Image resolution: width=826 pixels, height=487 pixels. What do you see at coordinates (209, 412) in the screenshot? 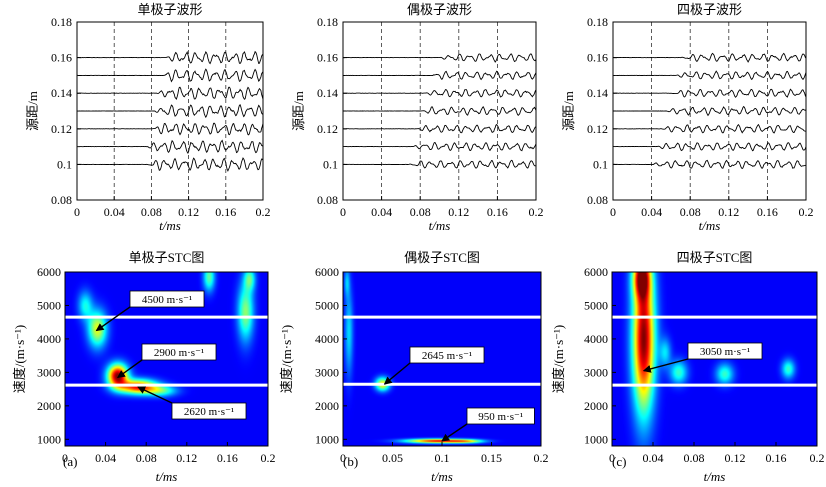
I see `annotation-label: 2620 m·s⁻¹` at bounding box center [209, 412].